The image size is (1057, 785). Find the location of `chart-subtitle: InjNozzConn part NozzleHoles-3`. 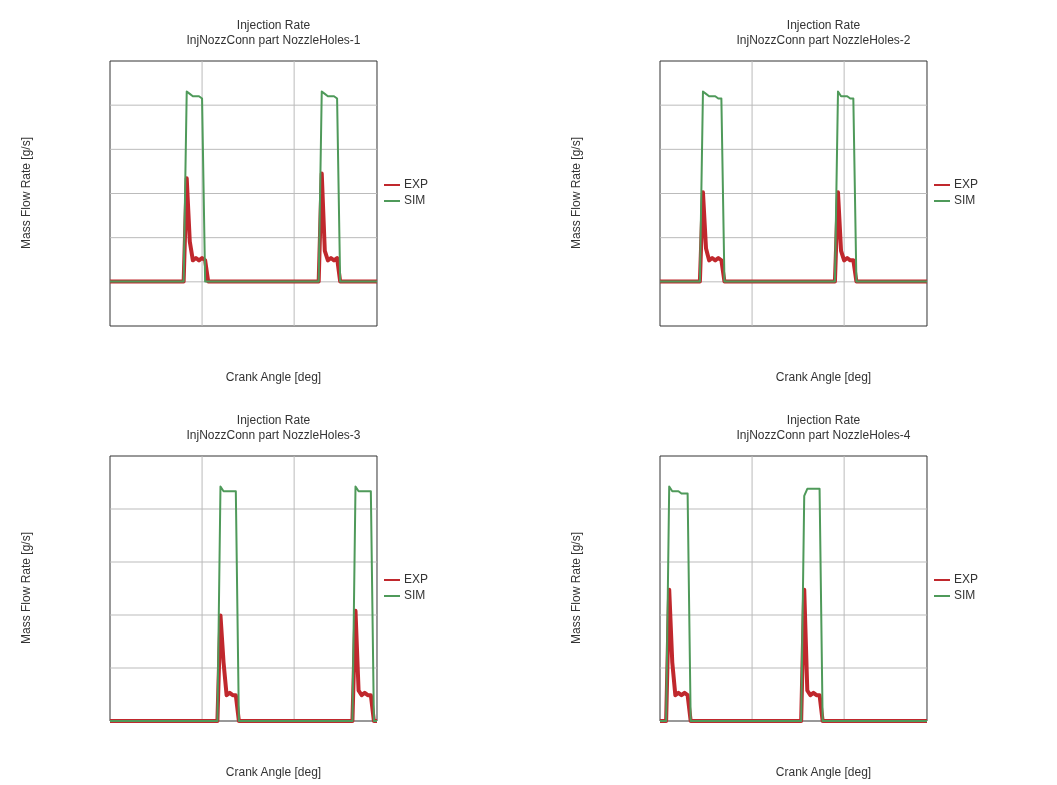

chart-subtitle: InjNozzConn part NozzleHoles-3 is located at coordinates (273, 435).